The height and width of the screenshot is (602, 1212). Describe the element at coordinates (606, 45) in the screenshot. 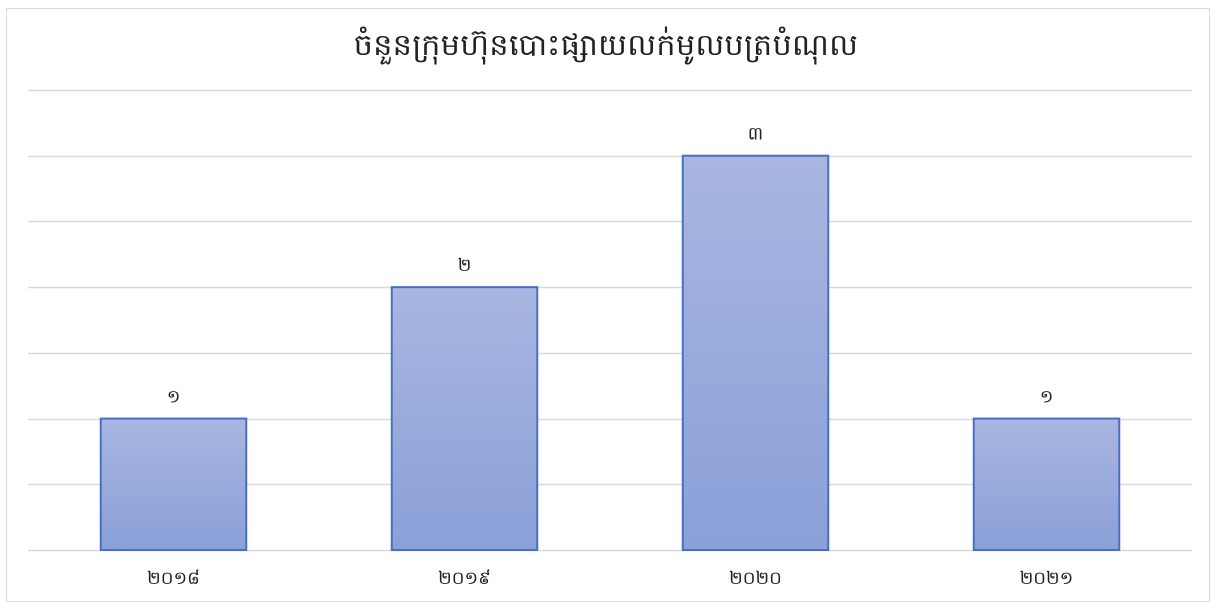

I see `chart-title: ចំនួនក្រុមហ៊ុនបោះផ្សាយលក់មូលបត្របំណុល` at that location.